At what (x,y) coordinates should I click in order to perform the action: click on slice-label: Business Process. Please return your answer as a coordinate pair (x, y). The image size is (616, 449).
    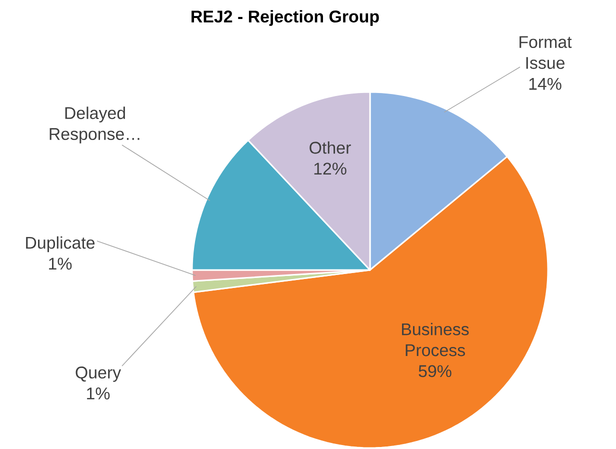
    Looking at the image, I should click on (435, 339).